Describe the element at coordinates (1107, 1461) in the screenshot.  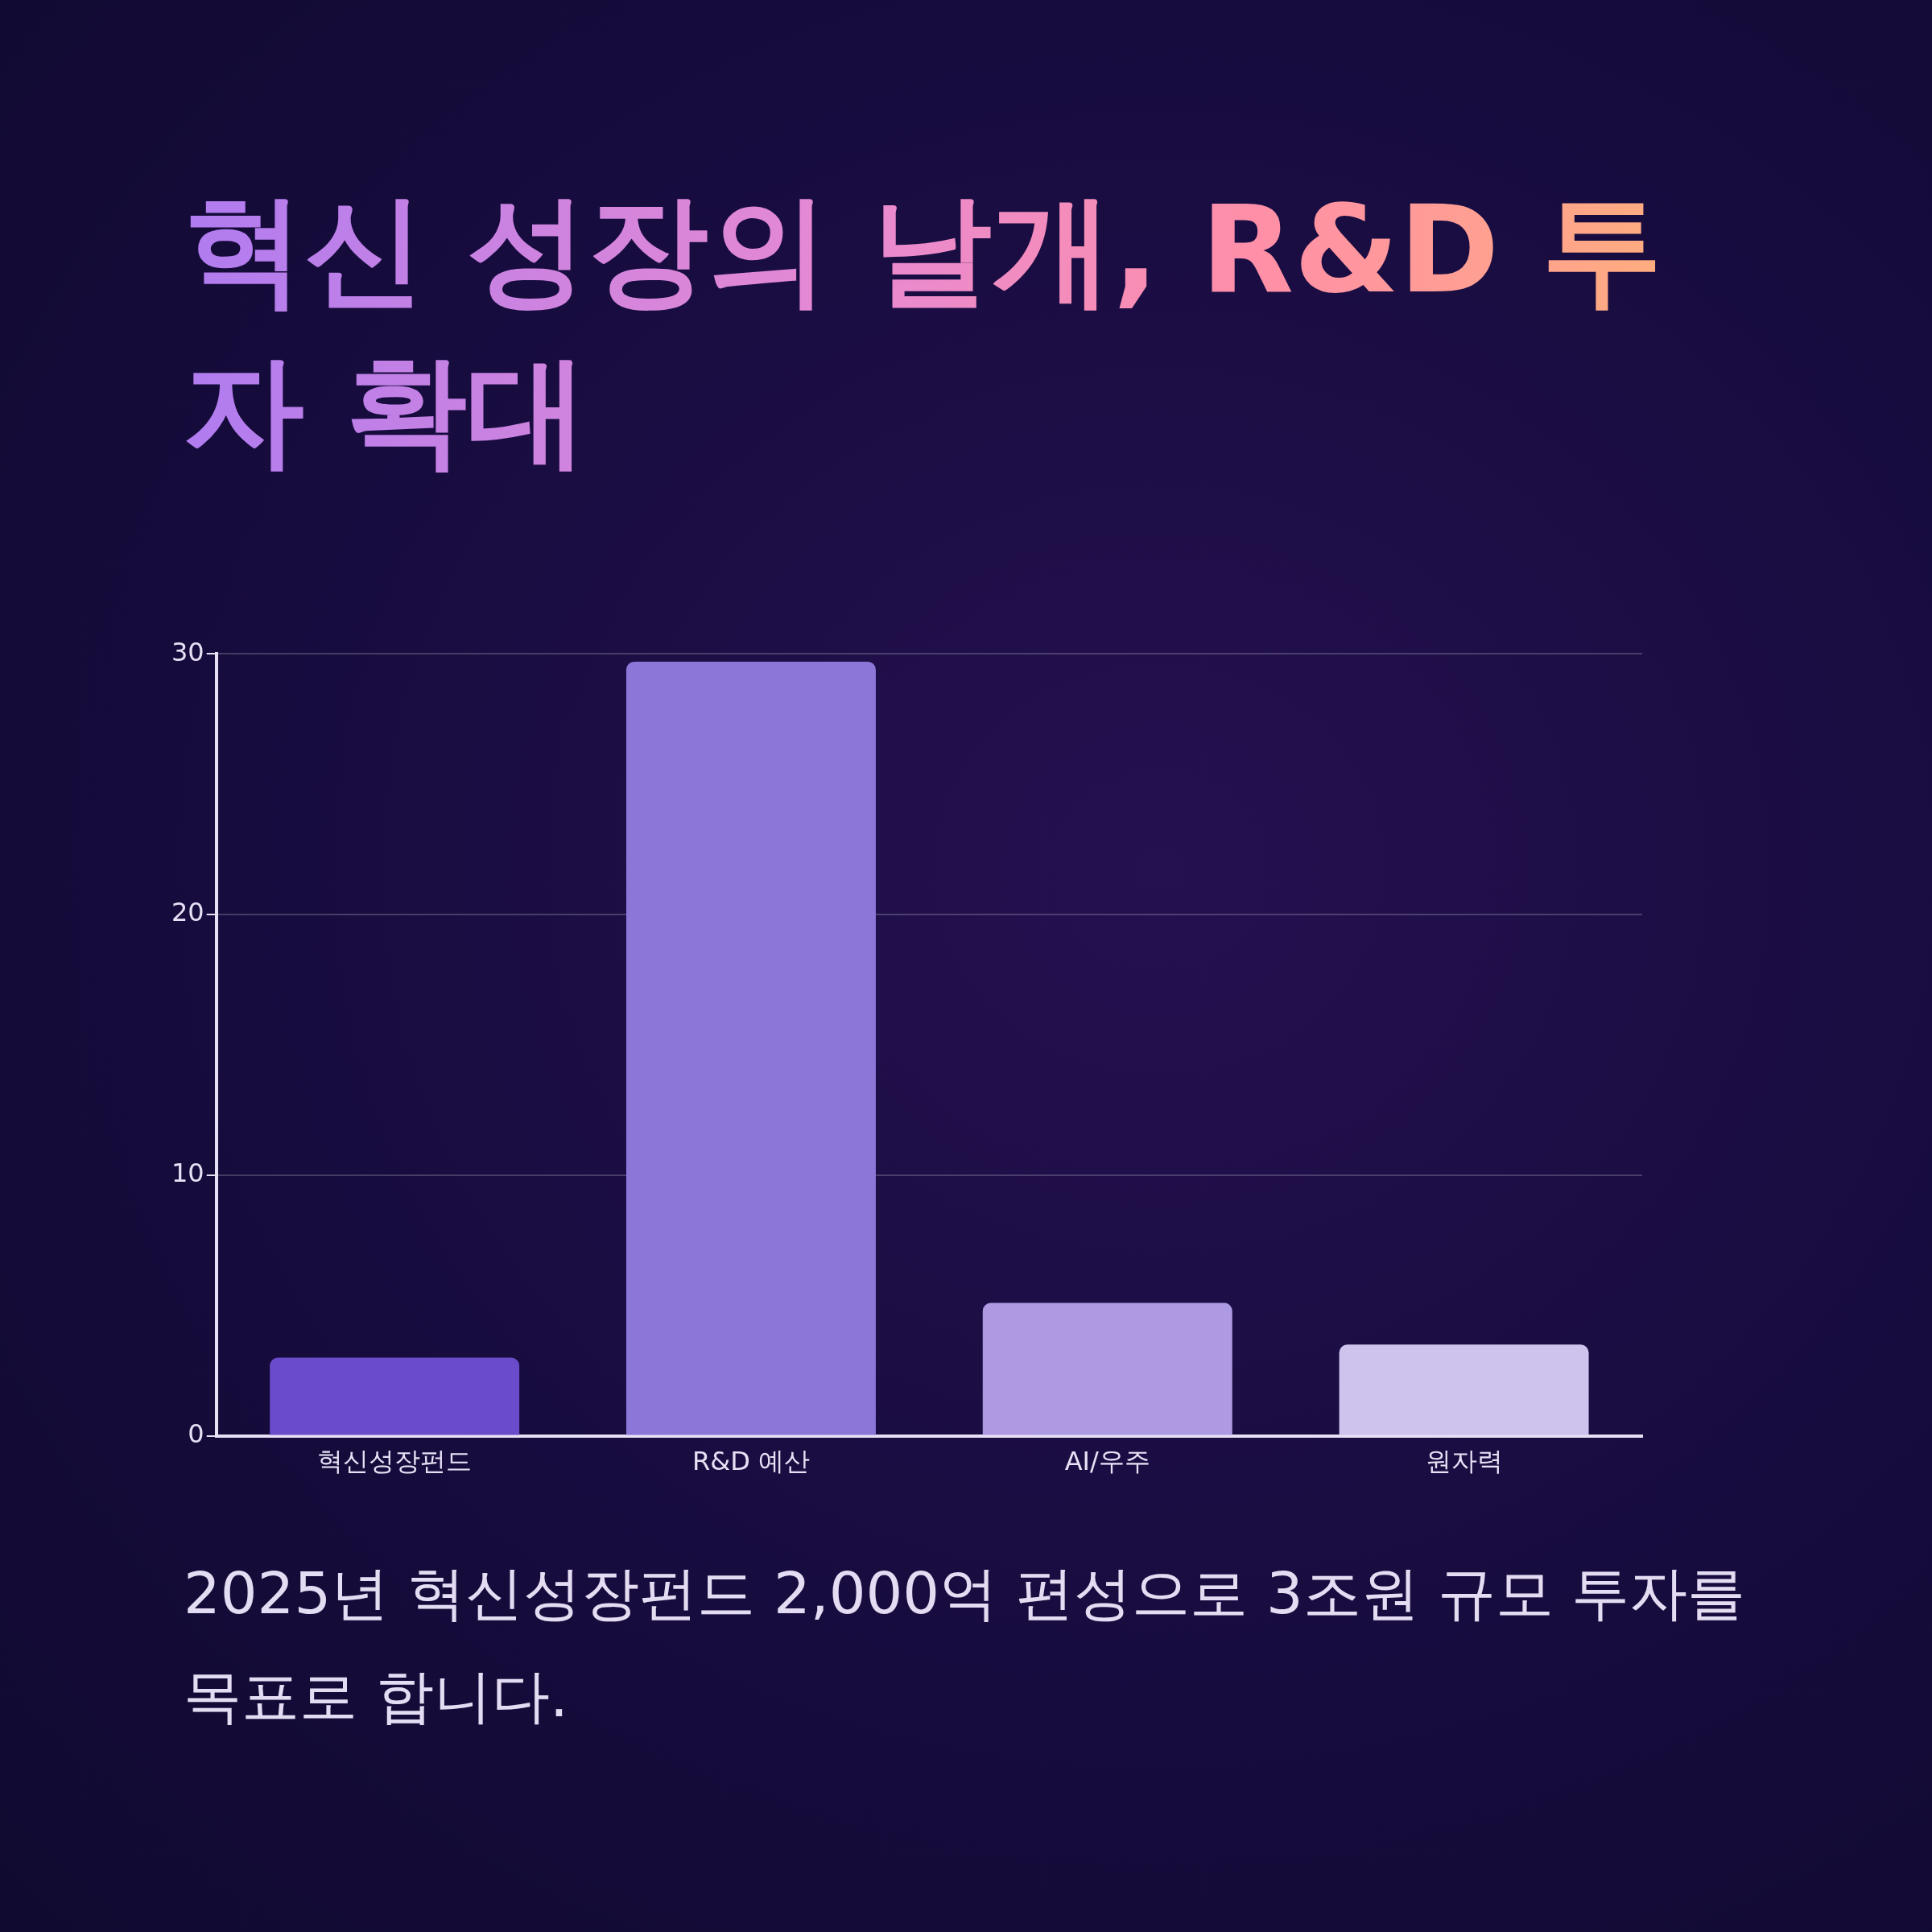
I see `x-tick-label: AI/우주` at that location.